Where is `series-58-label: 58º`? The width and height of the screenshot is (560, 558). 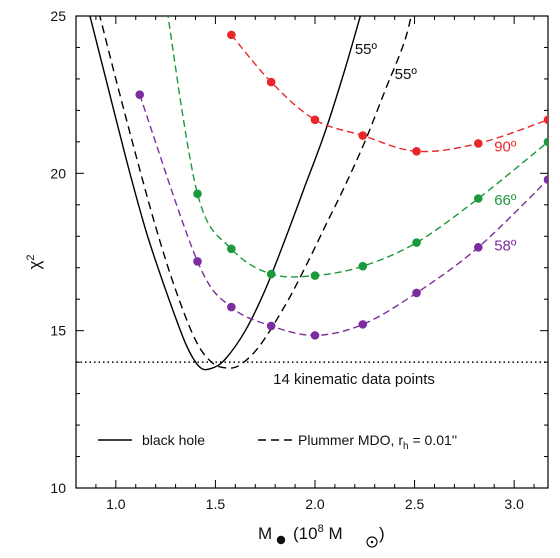
series-58-label: 58º is located at coordinates (505, 245).